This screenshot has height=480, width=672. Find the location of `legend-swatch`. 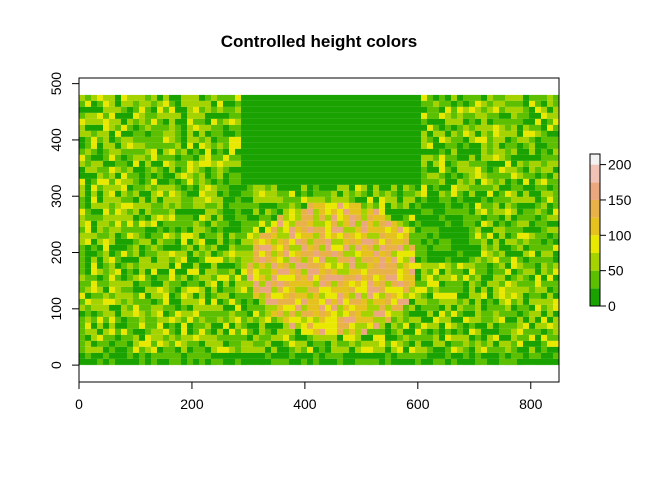

legend-swatch is located at coordinates (595, 297).